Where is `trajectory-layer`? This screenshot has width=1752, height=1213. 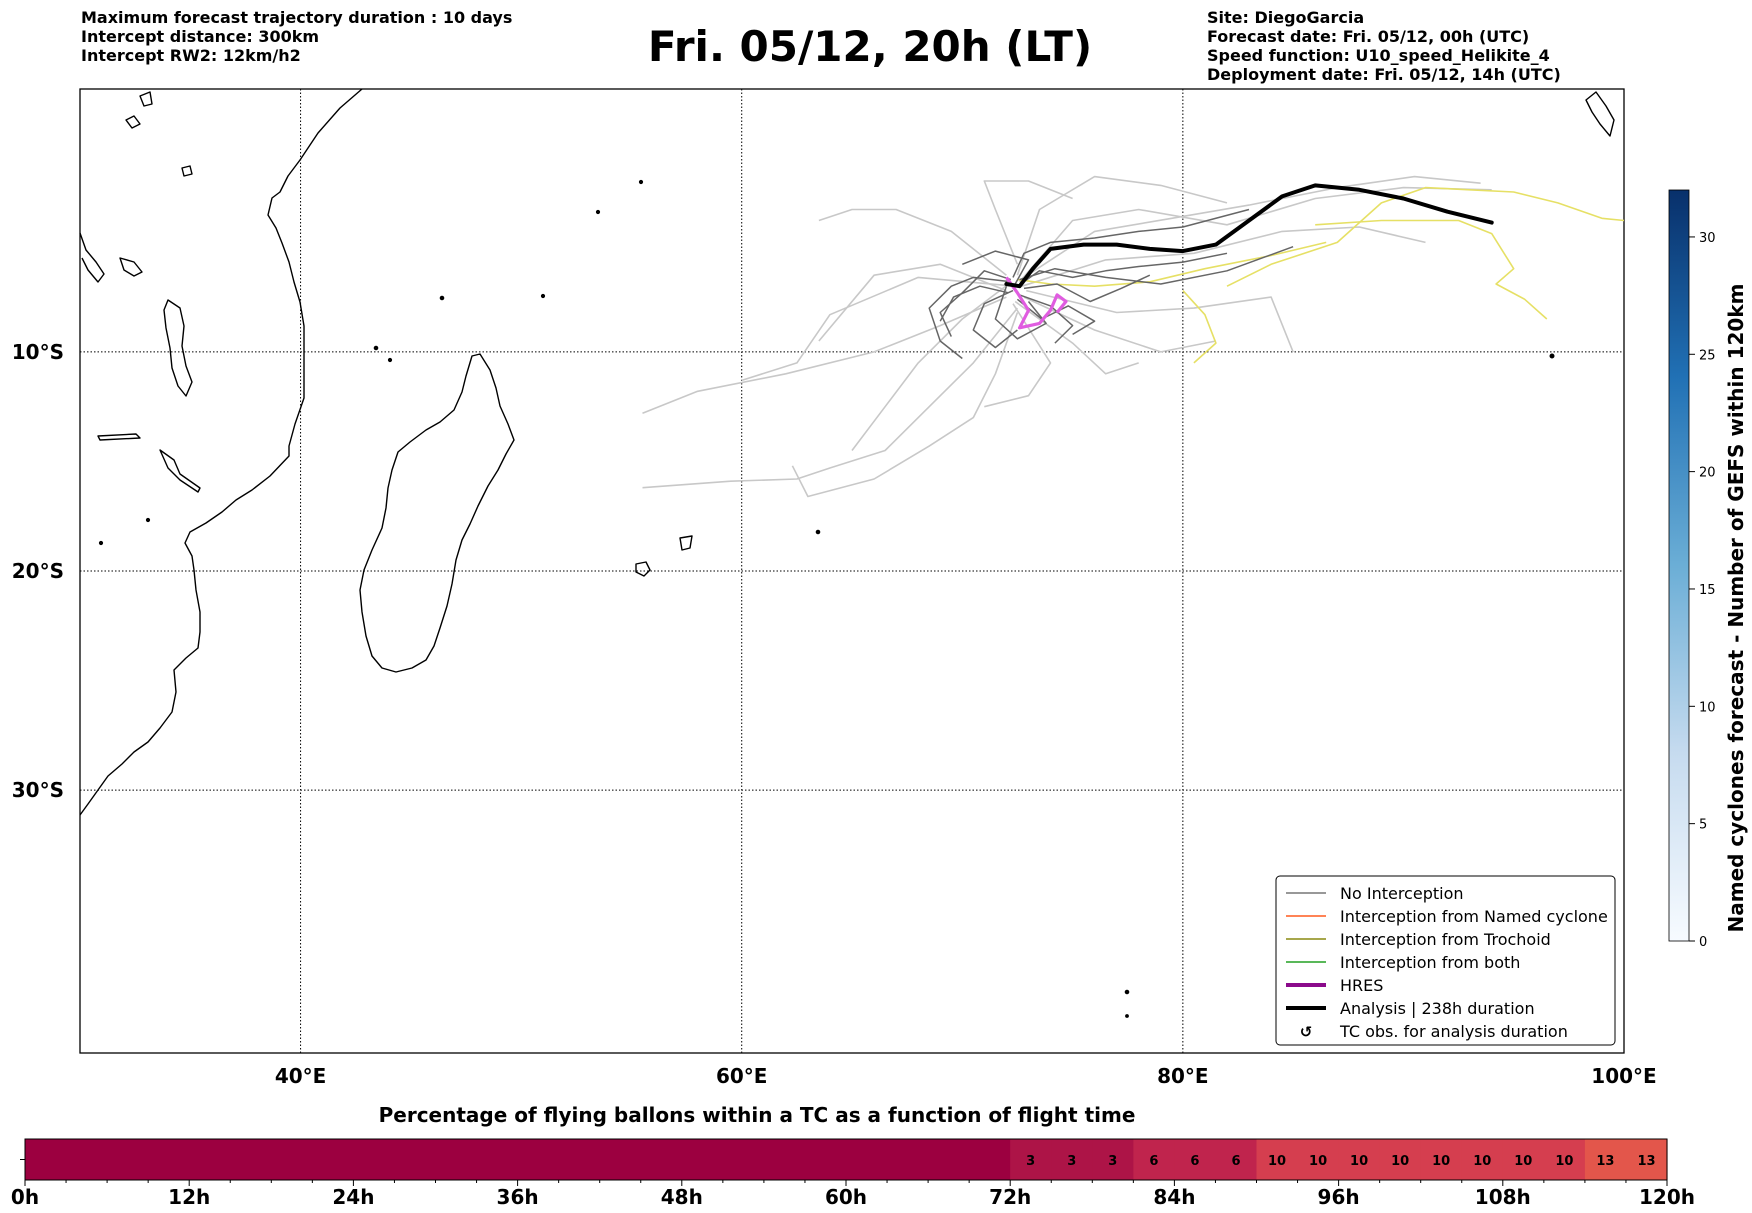 trajectory-layer is located at coordinates (1133, 336).